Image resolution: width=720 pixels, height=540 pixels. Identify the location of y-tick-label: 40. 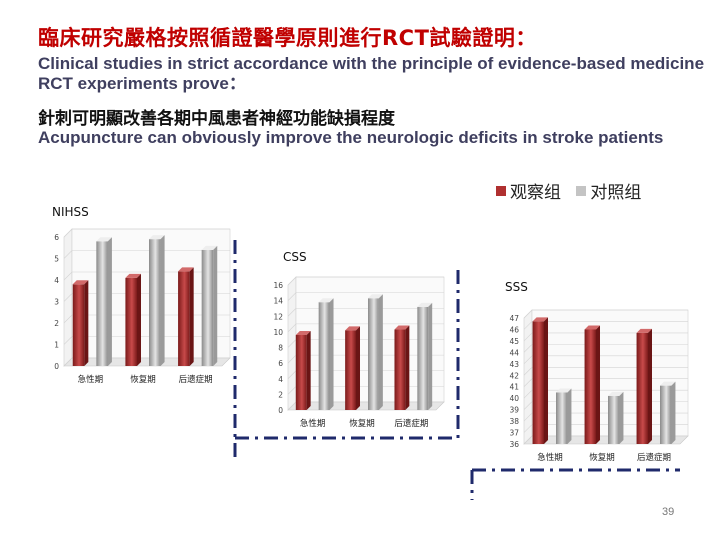
(514, 398).